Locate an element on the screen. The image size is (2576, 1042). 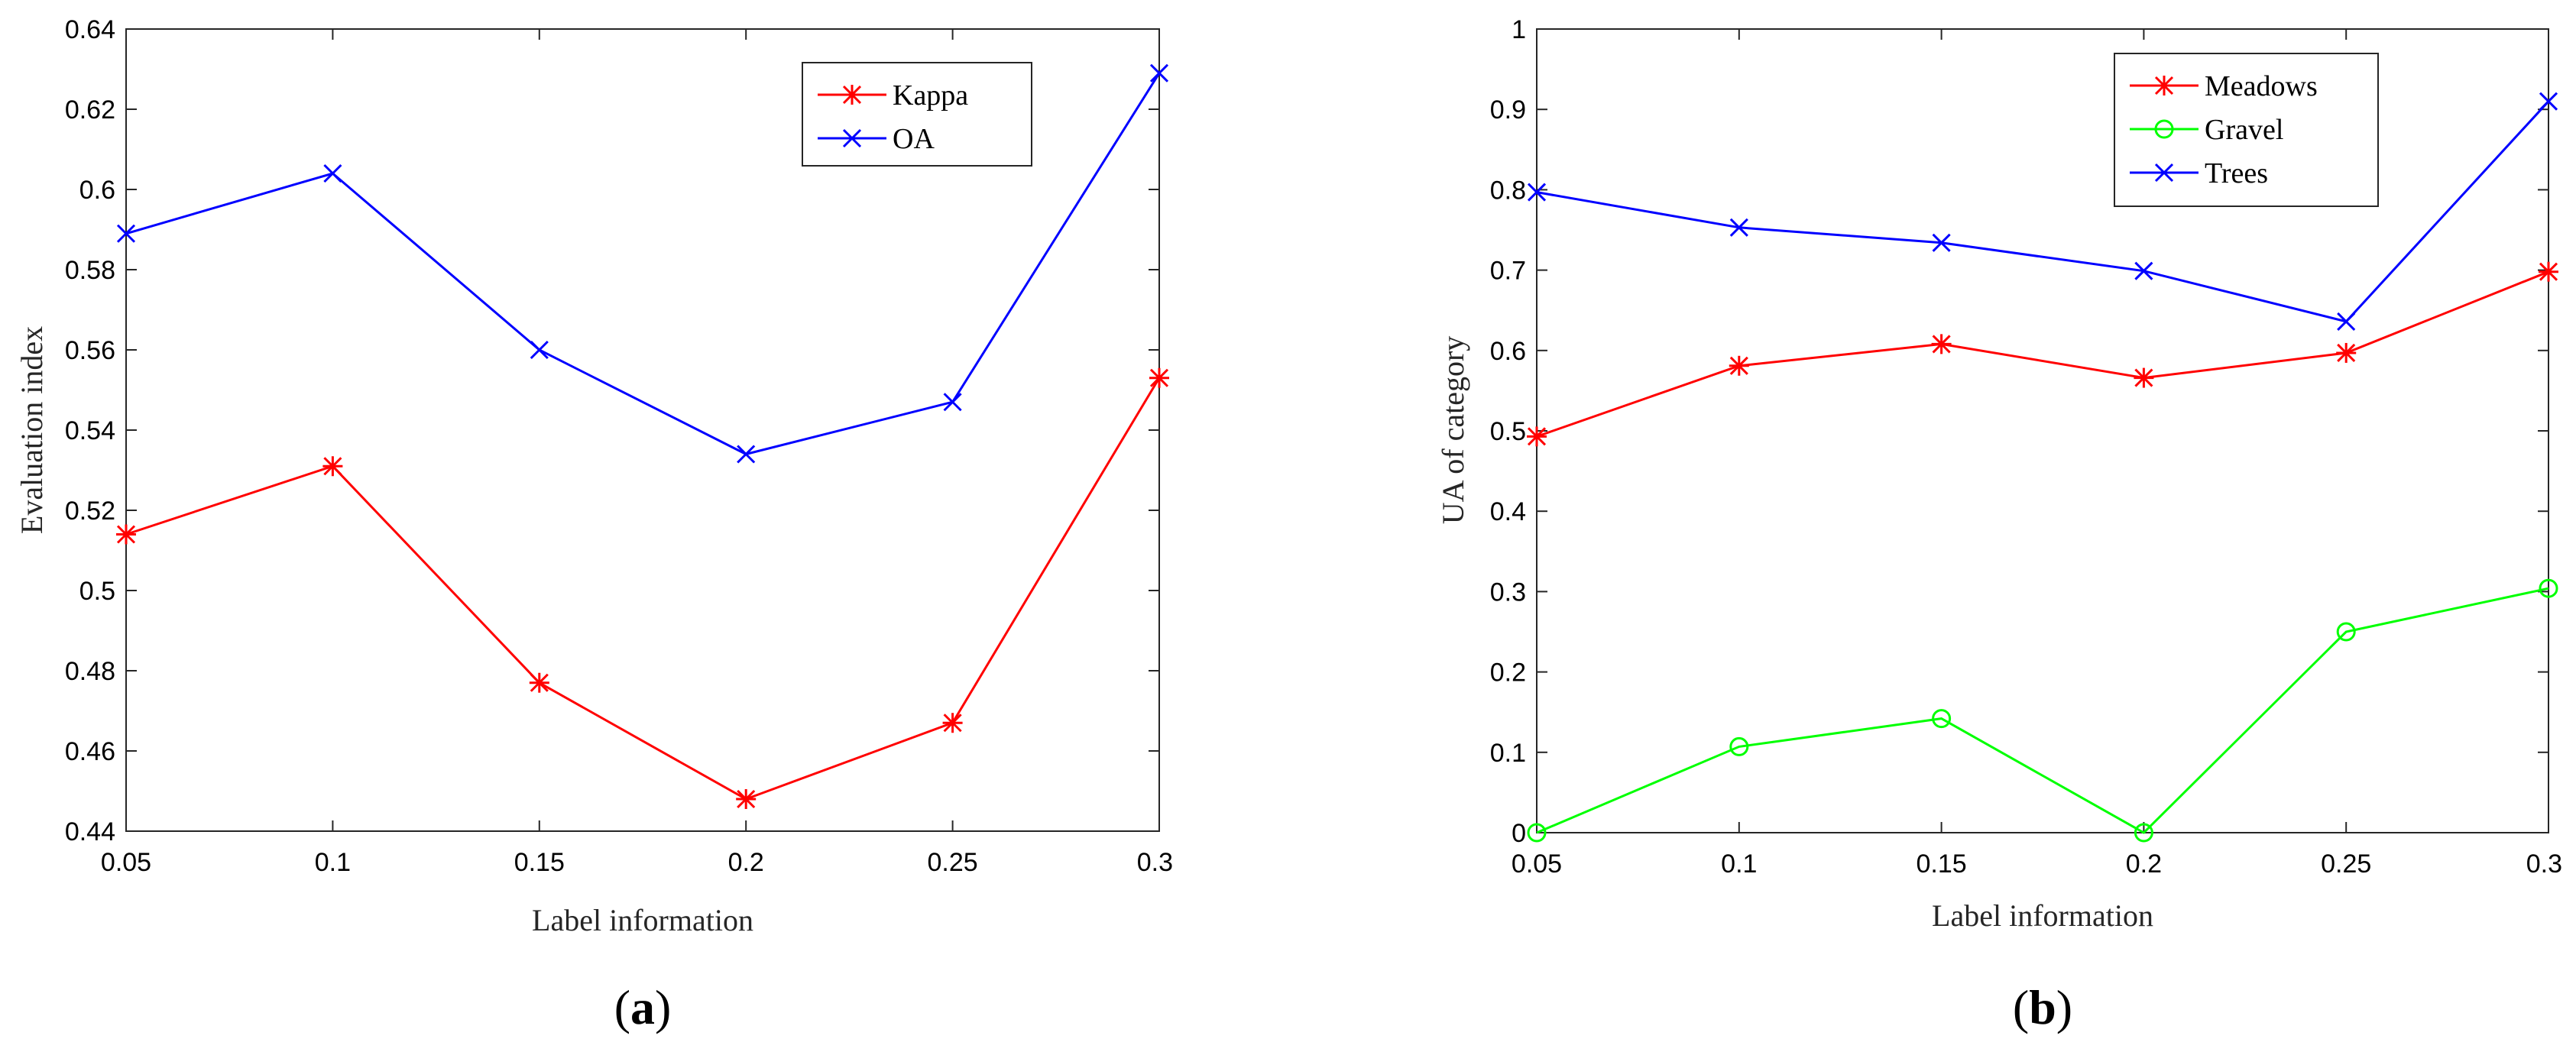
chart-b-ytick-label: 0.3 is located at coordinates (1508, 592).